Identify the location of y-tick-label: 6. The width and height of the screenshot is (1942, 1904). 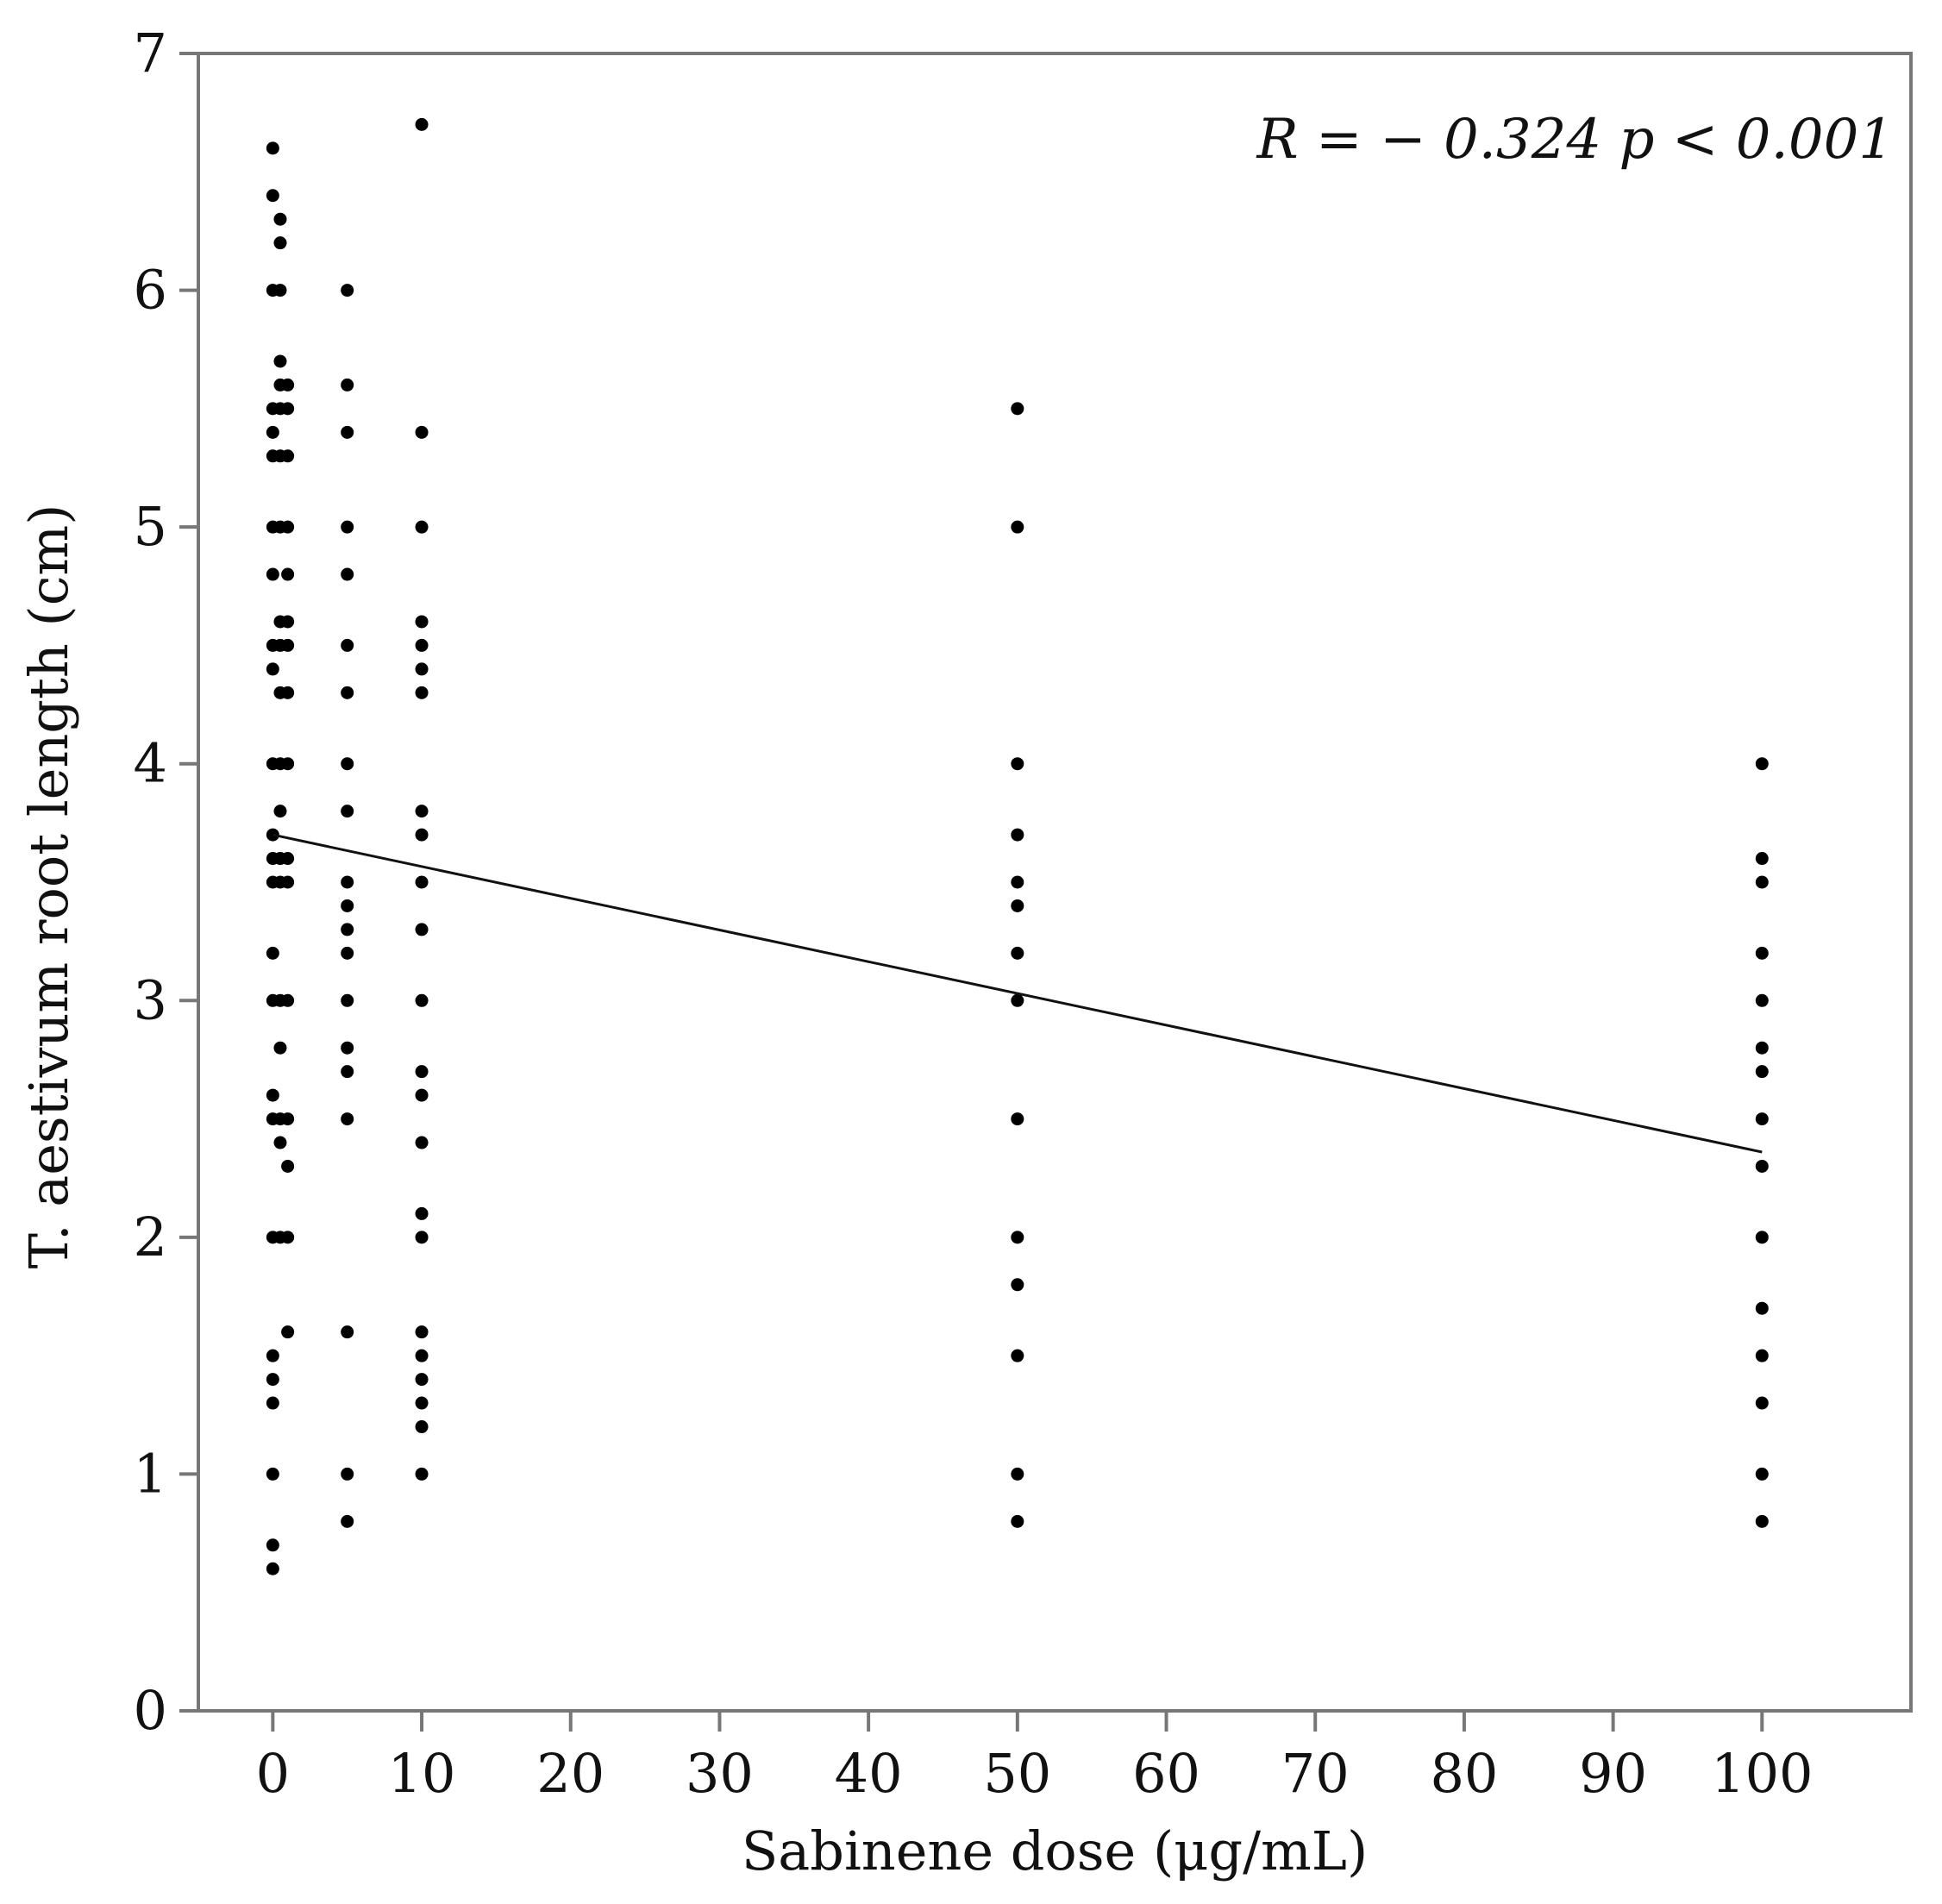
(150, 291).